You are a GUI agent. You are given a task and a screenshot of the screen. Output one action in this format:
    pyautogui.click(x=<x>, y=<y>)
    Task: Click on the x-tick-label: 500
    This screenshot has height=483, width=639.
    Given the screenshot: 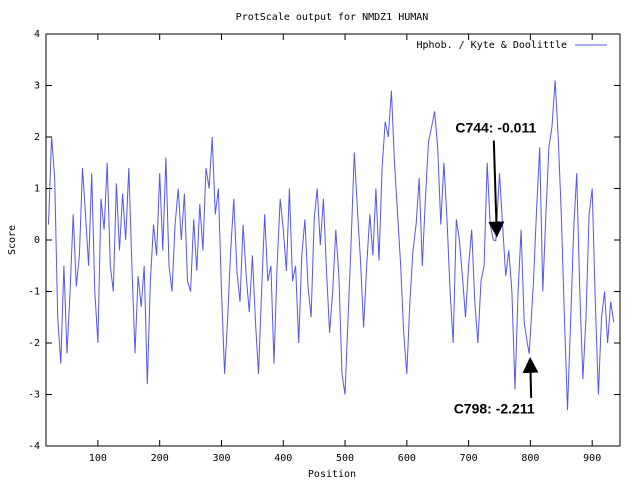 What is the action you would take?
    pyautogui.click(x=345, y=458)
    